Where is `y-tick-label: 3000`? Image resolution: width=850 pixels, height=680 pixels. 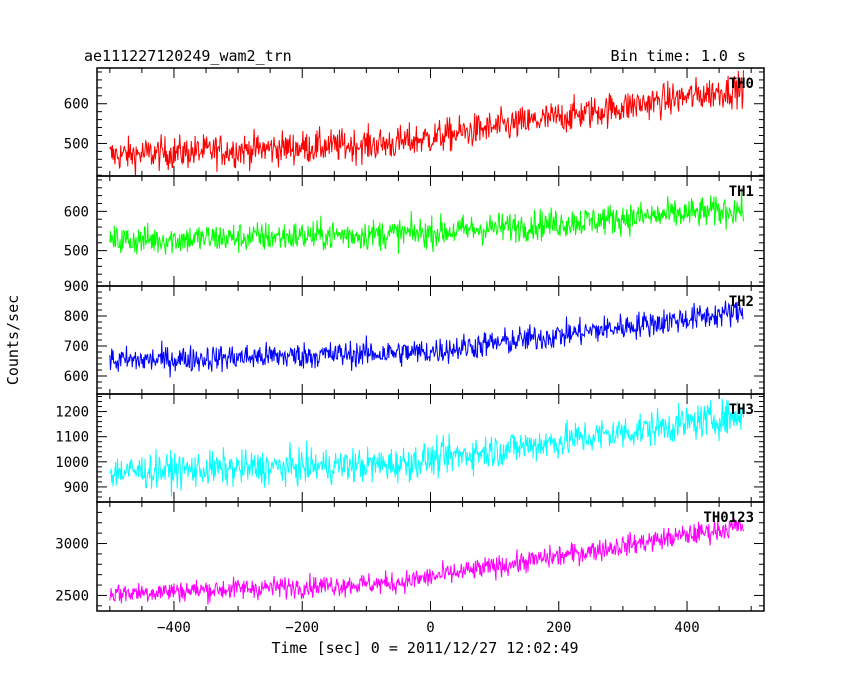
y-tick-label: 3000 is located at coordinates (72, 545).